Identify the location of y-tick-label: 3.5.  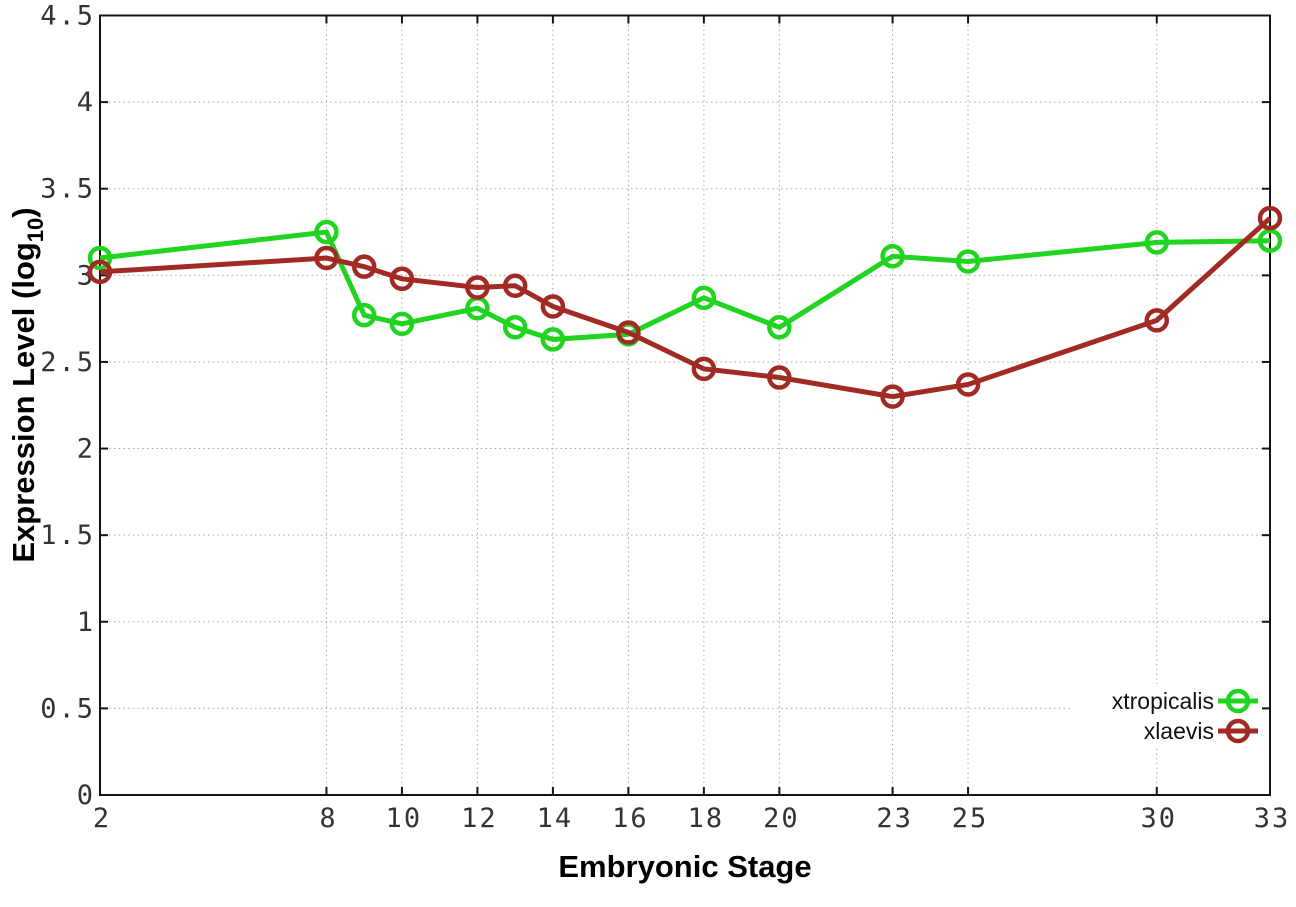
(67, 189).